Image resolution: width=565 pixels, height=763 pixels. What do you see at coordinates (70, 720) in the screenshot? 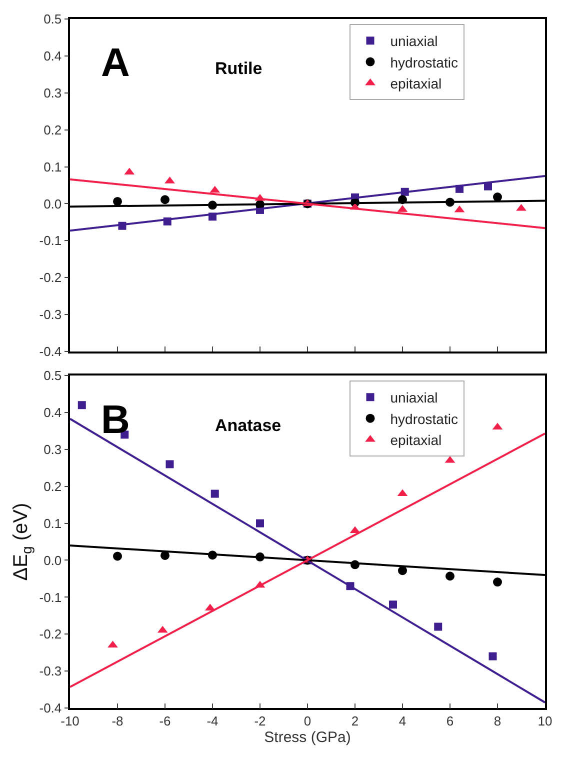
I see `x-tick-label: -10` at bounding box center [70, 720].